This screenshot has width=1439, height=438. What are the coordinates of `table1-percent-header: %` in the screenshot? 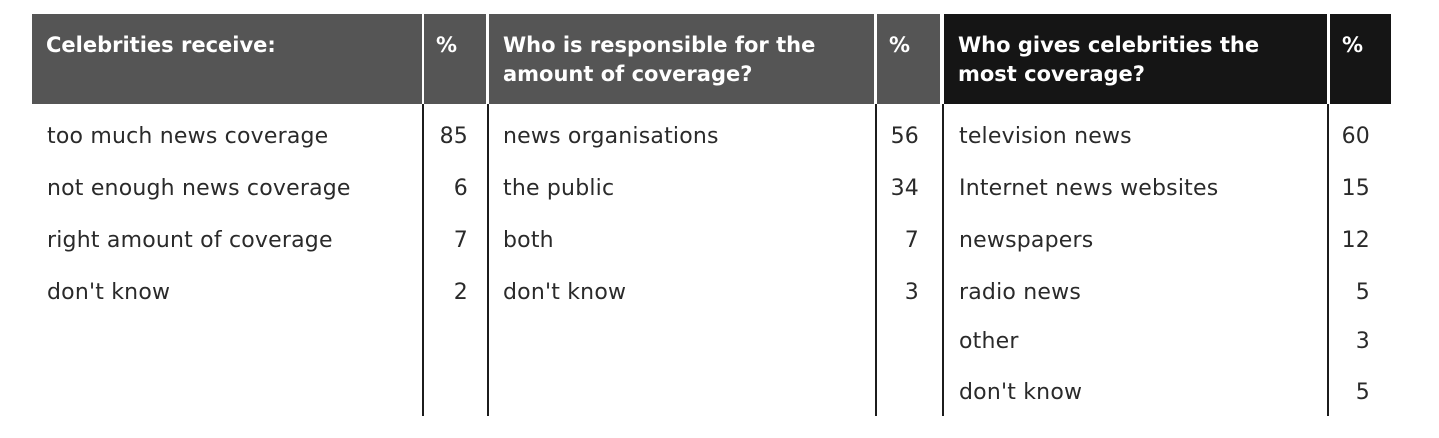 It's located at (455, 59).